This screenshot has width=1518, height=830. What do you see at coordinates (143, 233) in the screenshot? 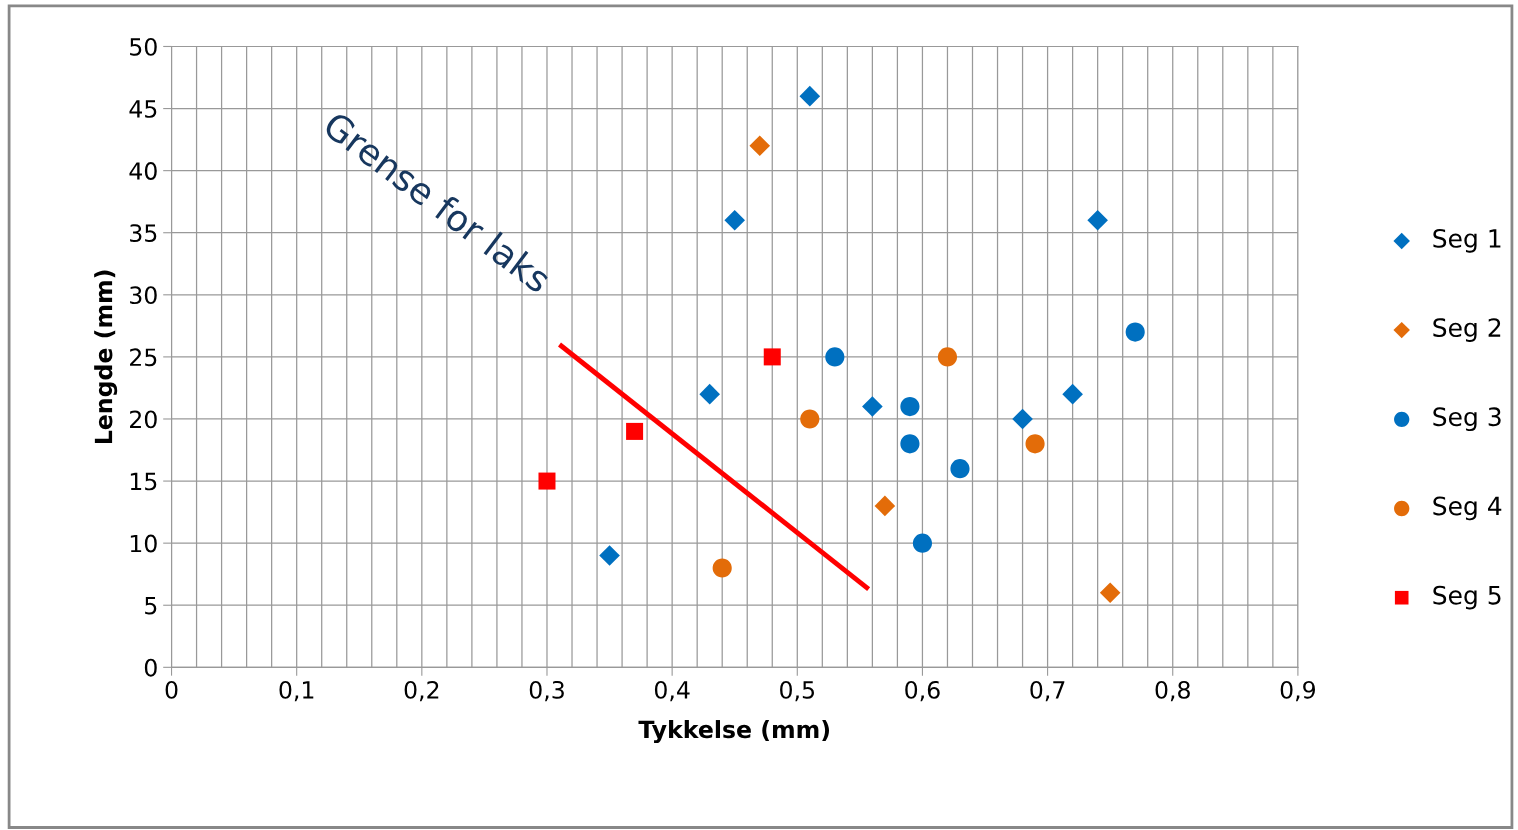
I see `y-tick-label: 35` at bounding box center [143, 233].